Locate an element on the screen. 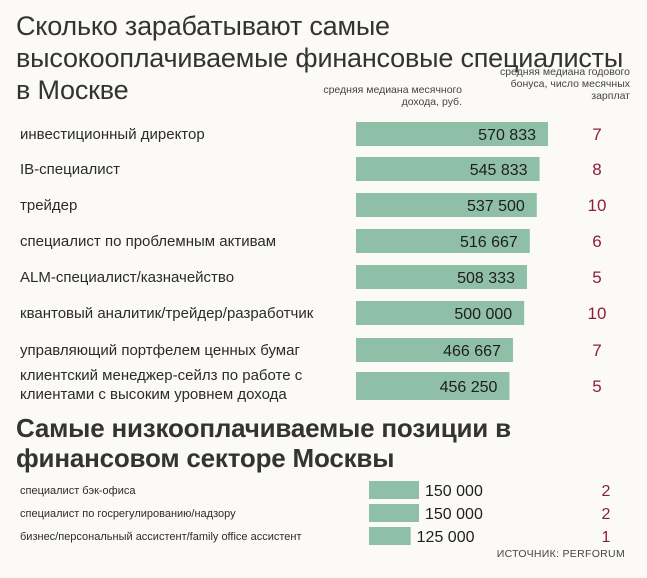 Image resolution: width=647 pixels, height=578 pixels. bar-value-label: 537 500 is located at coordinates (496, 206).